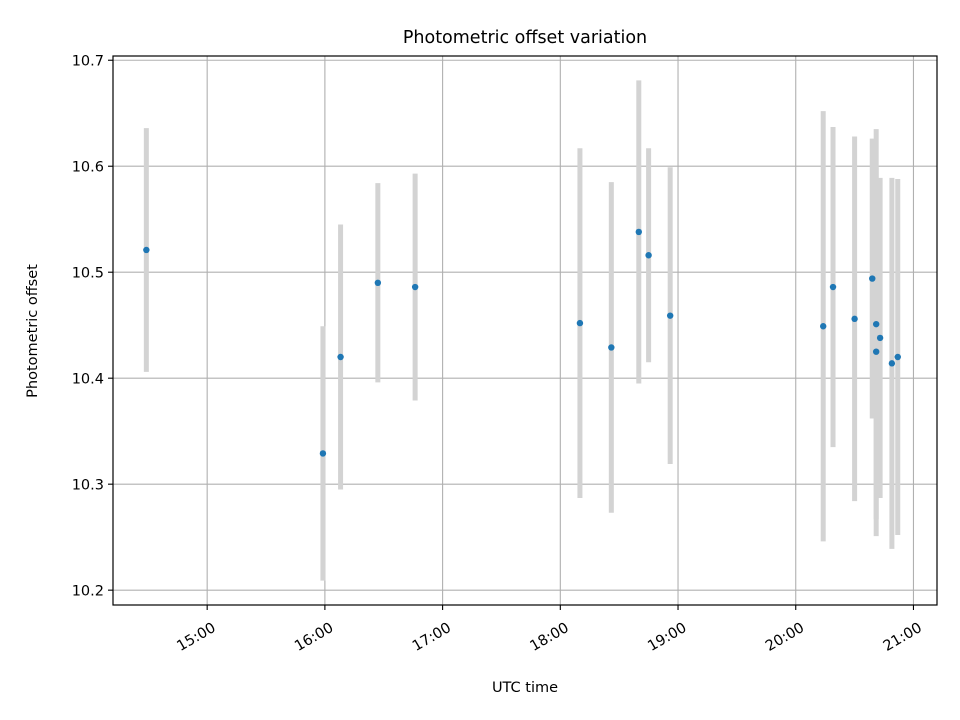  Describe the element at coordinates (432, 637) in the screenshot. I see `x-tick-label: 17:00` at that location.